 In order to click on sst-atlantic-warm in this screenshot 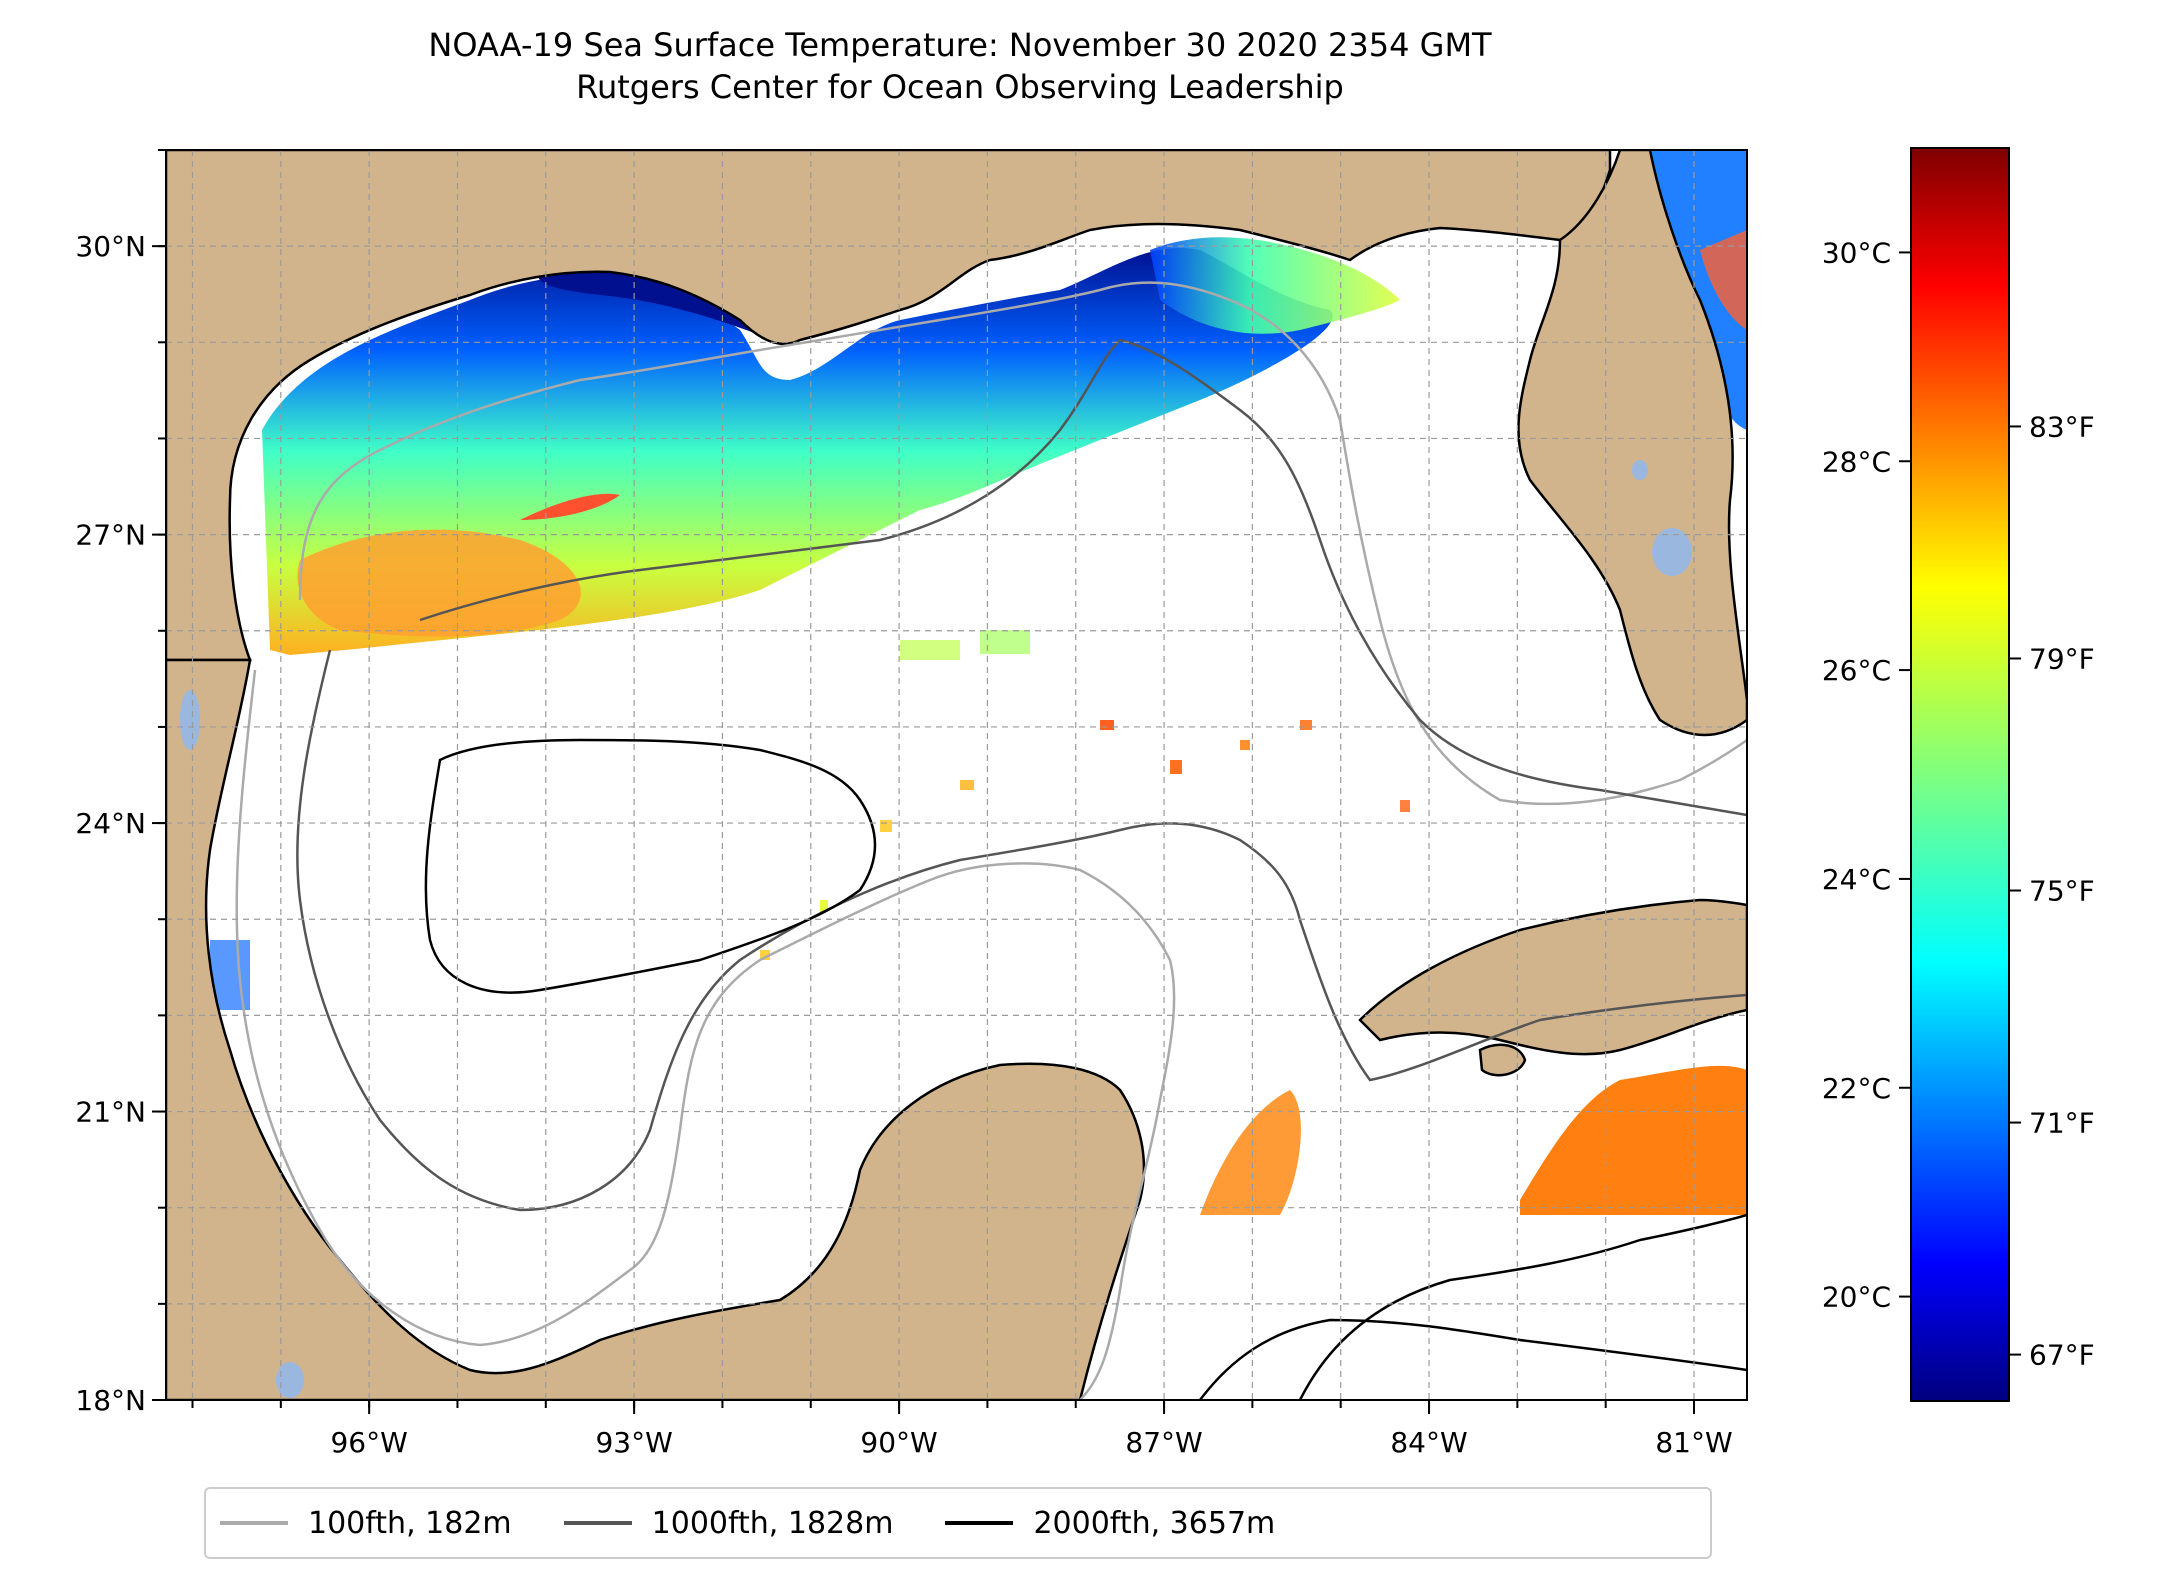, I will do `click(1723, 280)`.